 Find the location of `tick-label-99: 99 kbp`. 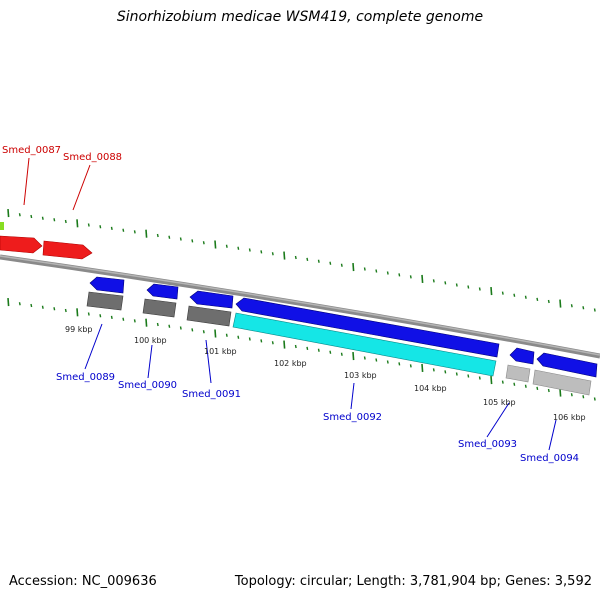

tick-label-99: 99 kbp is located at coordinates (79, 329).